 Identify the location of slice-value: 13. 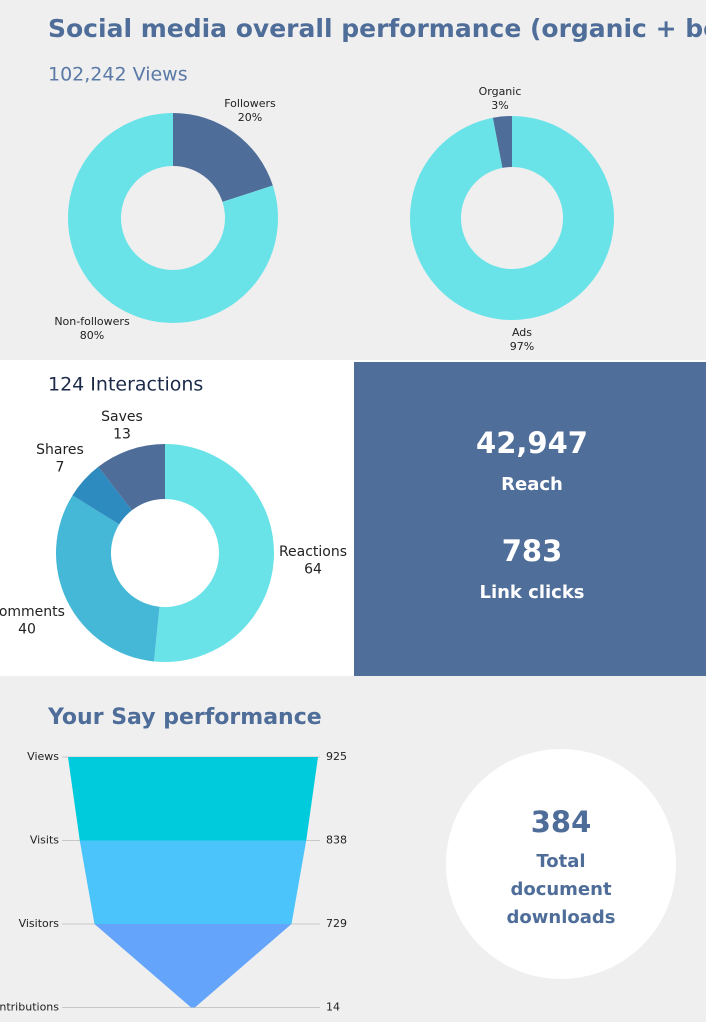
(122, 435).